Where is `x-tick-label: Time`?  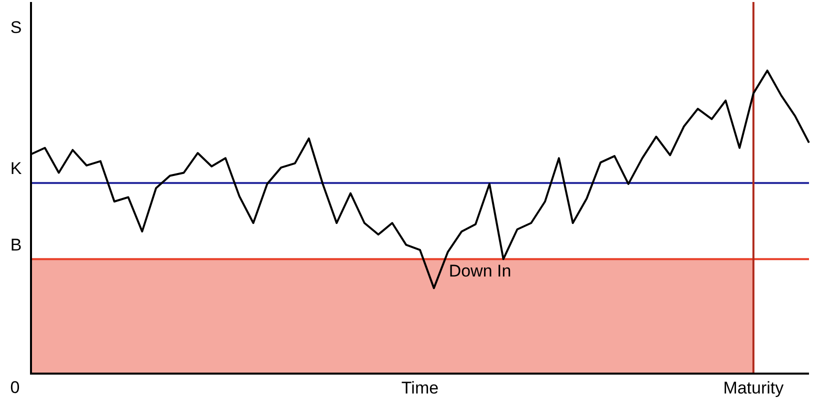 x-tick-label: Time is located at coordinates (420, 388).